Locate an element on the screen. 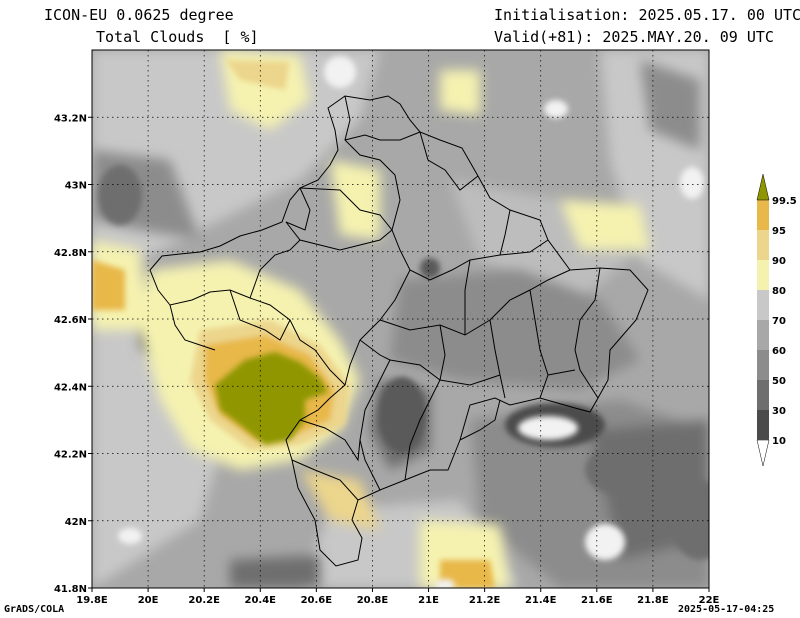  lat-tick-label: 42.2N is located at coordinates (70, 455).